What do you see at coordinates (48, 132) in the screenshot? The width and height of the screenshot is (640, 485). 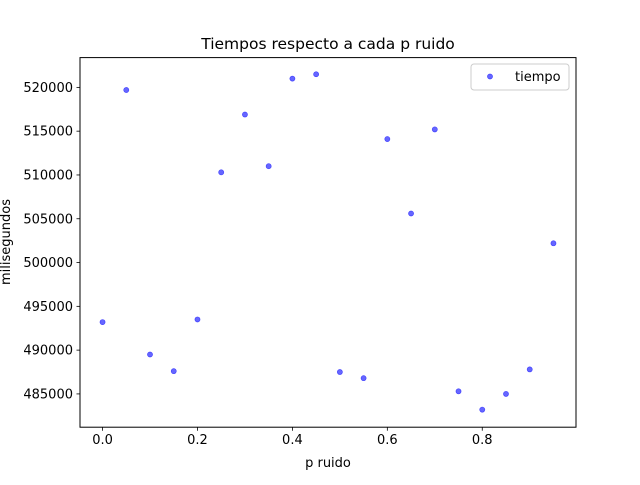 I see `y-tick-label: 515000` at bounding box center [48, 132].